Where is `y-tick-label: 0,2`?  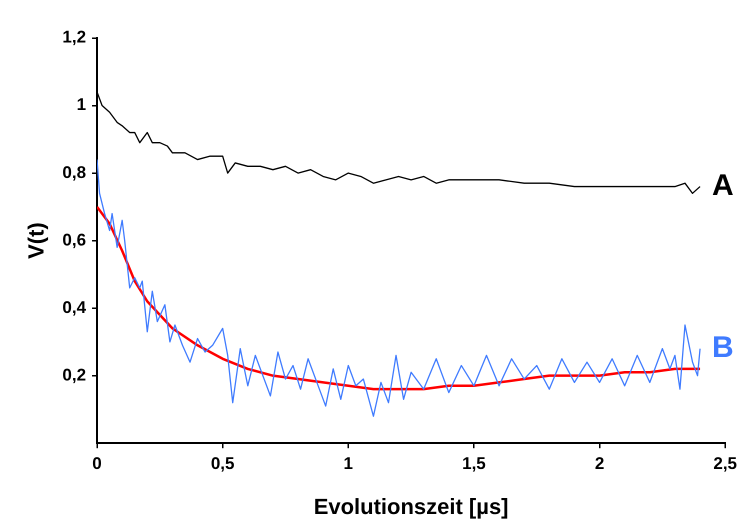
y-tick-label: 0,2 is located at coordinates (74, 374).